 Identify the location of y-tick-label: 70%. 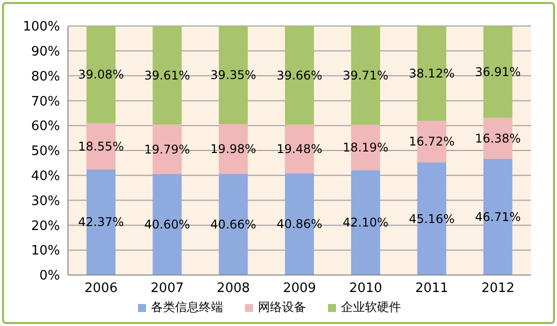
(45, 102).